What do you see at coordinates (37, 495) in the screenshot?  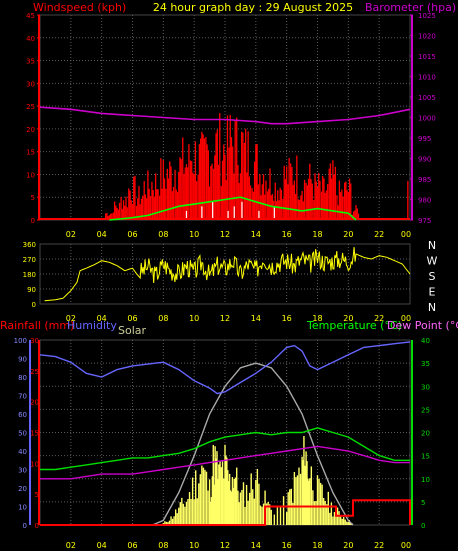 I see `rain-tick-label: 5` at bounding box center [37, 495].